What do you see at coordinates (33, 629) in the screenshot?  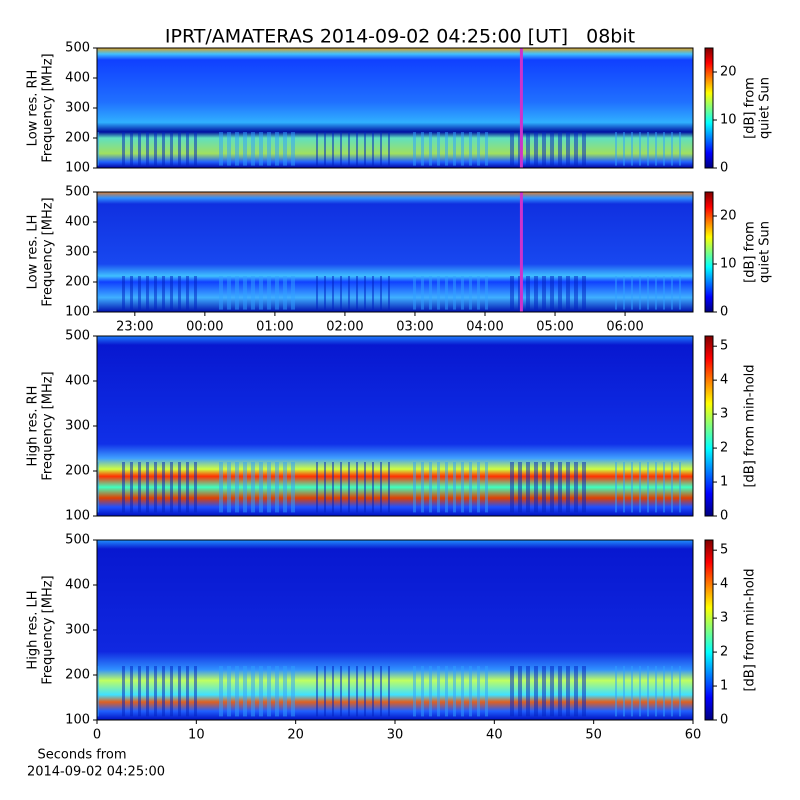 I see `y-axis-label: High res. LH` at bounding box center [33, 629].